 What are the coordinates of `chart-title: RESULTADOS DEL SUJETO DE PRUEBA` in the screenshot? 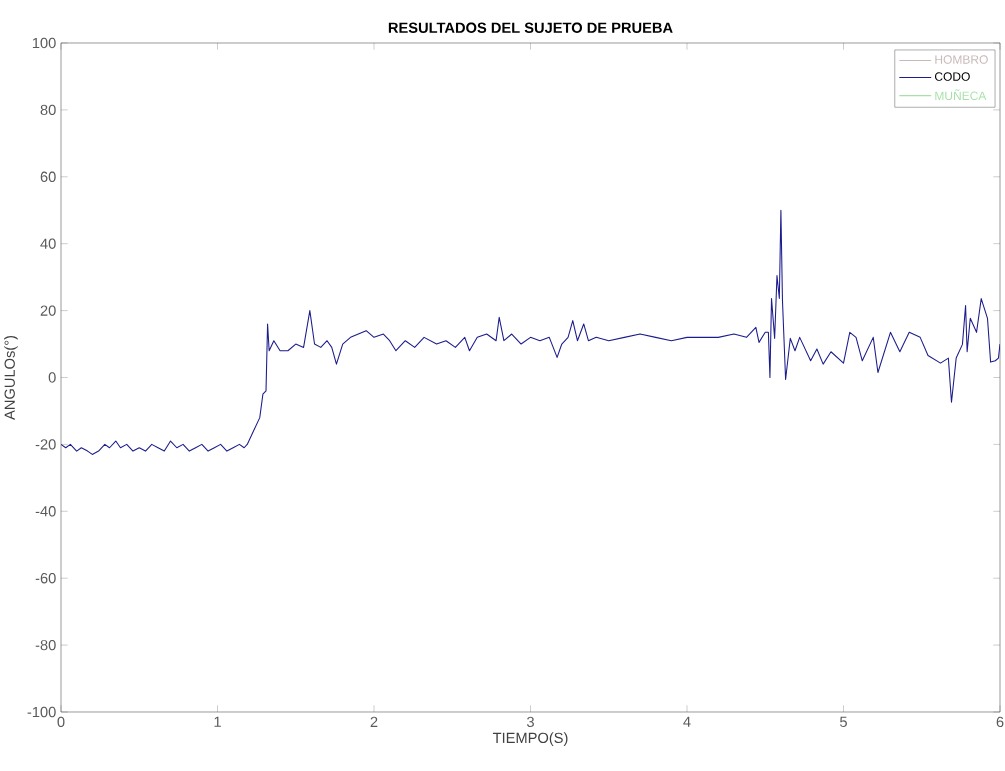 It's located at (530, 27).